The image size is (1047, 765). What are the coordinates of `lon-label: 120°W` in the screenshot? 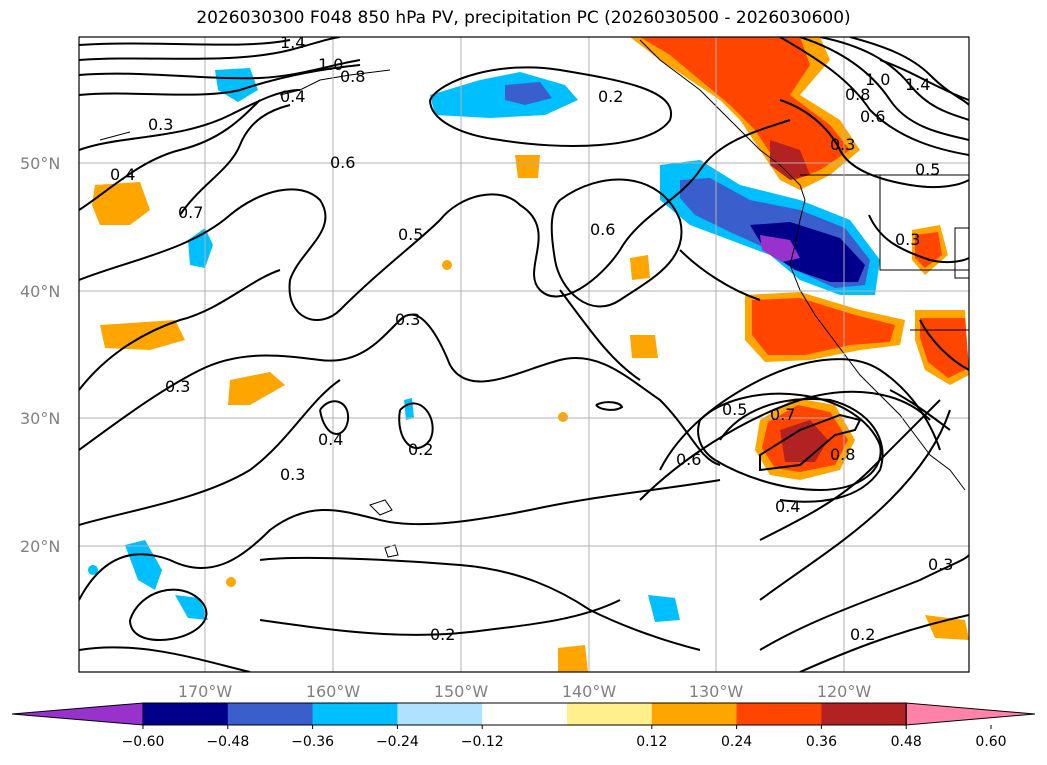 It's located at (844, 691).